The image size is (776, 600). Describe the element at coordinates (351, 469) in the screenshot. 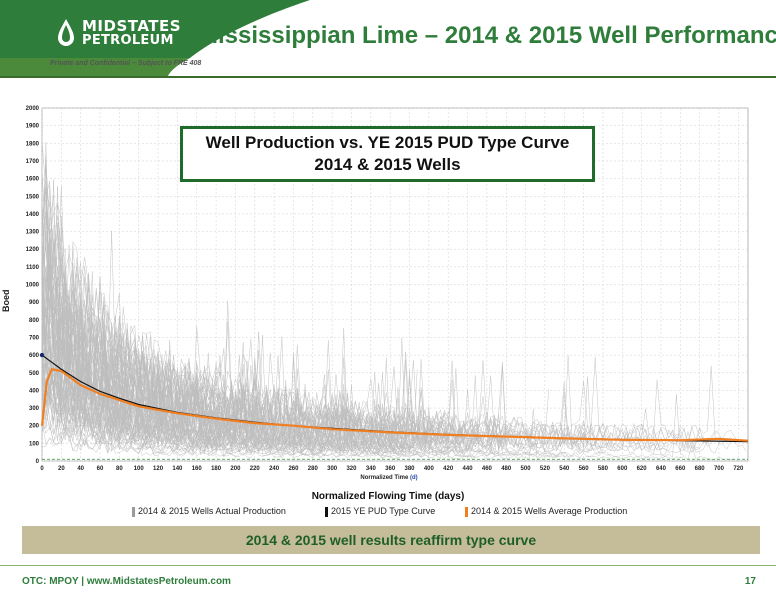

I see `x-tick-label: 320` at that location.